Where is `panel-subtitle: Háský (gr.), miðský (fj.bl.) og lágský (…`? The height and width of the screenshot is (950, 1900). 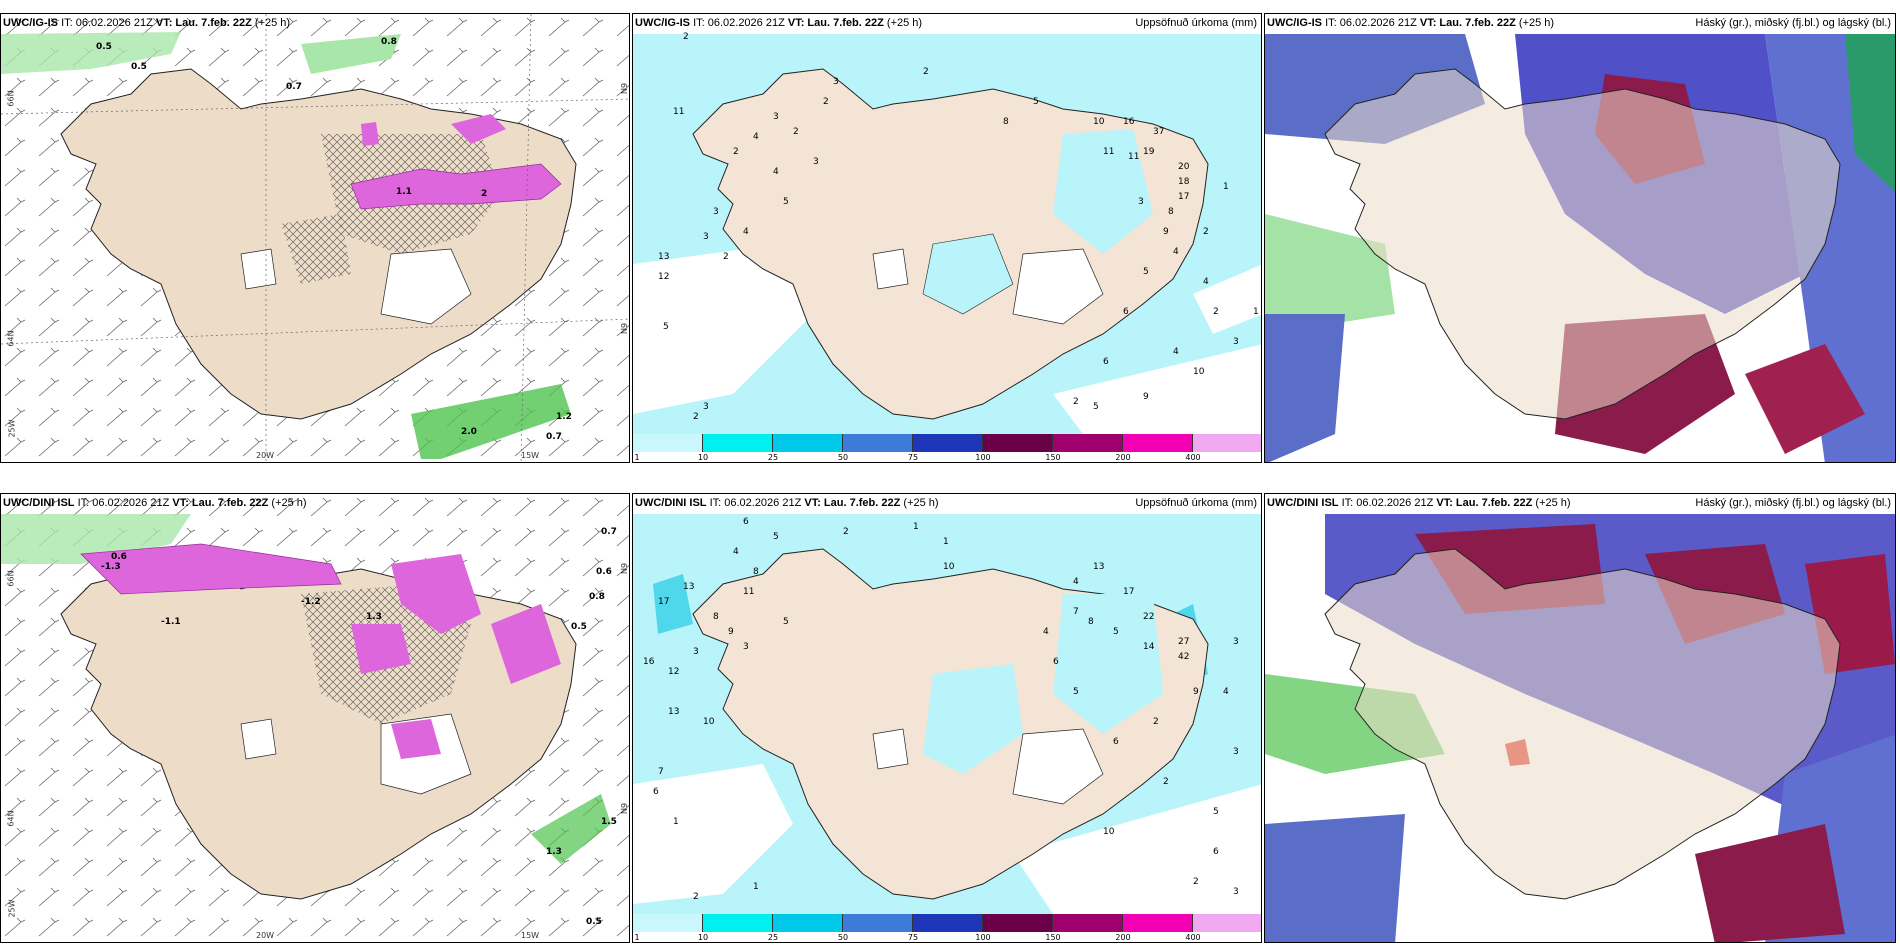
panel-subtitle: Háský (gr.), miðský (fj.bl.) og lágský (… is located at coordinates (1793, 23).